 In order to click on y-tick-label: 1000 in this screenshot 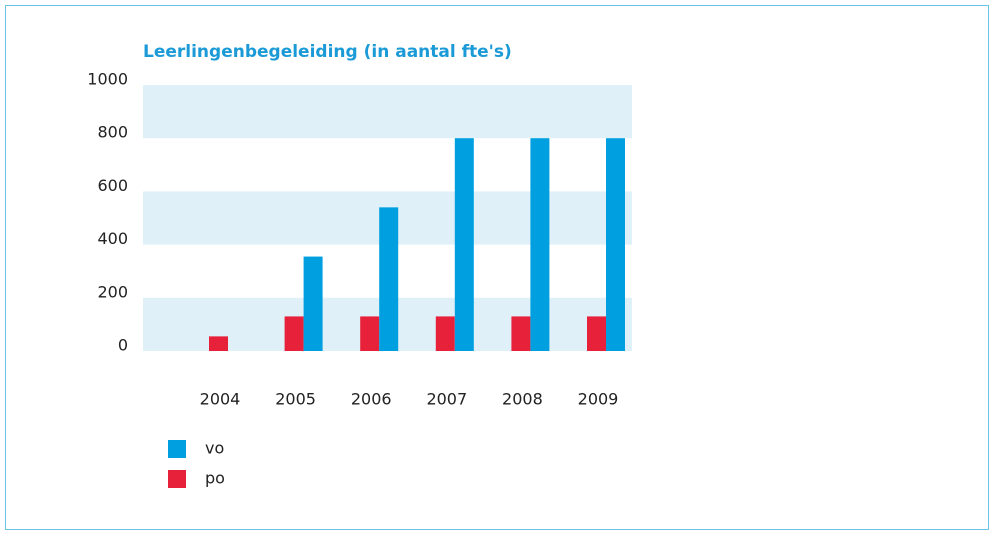, I will do `click(107, 79)`.